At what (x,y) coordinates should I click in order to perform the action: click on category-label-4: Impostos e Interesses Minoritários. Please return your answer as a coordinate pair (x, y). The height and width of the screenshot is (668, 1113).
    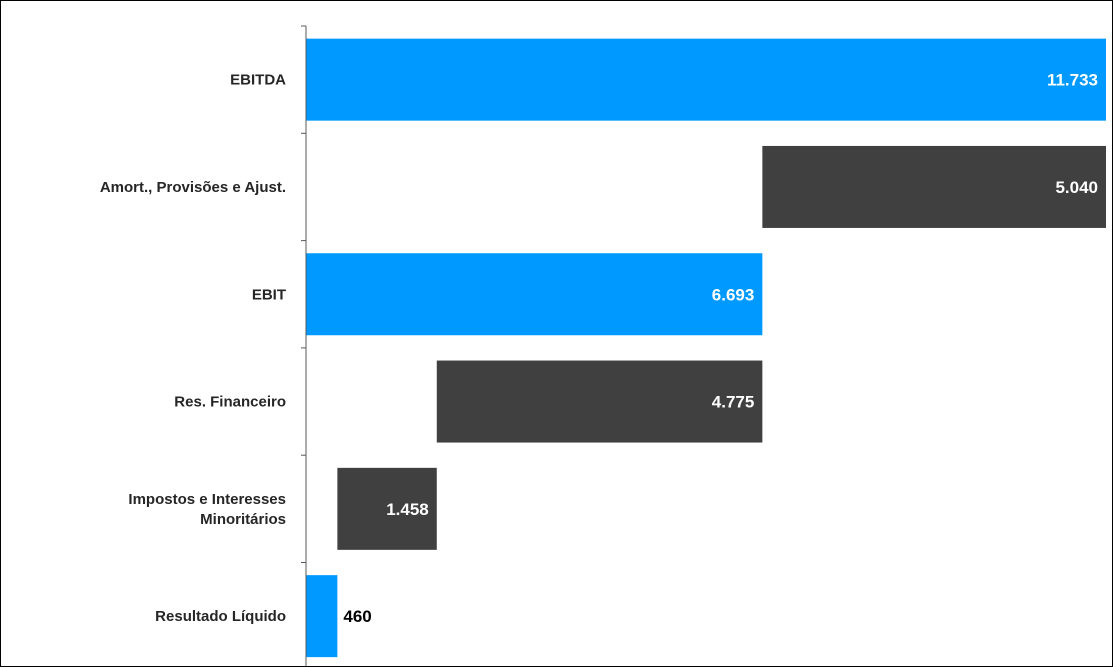
    Looking at the image, I should click on (207, 509).